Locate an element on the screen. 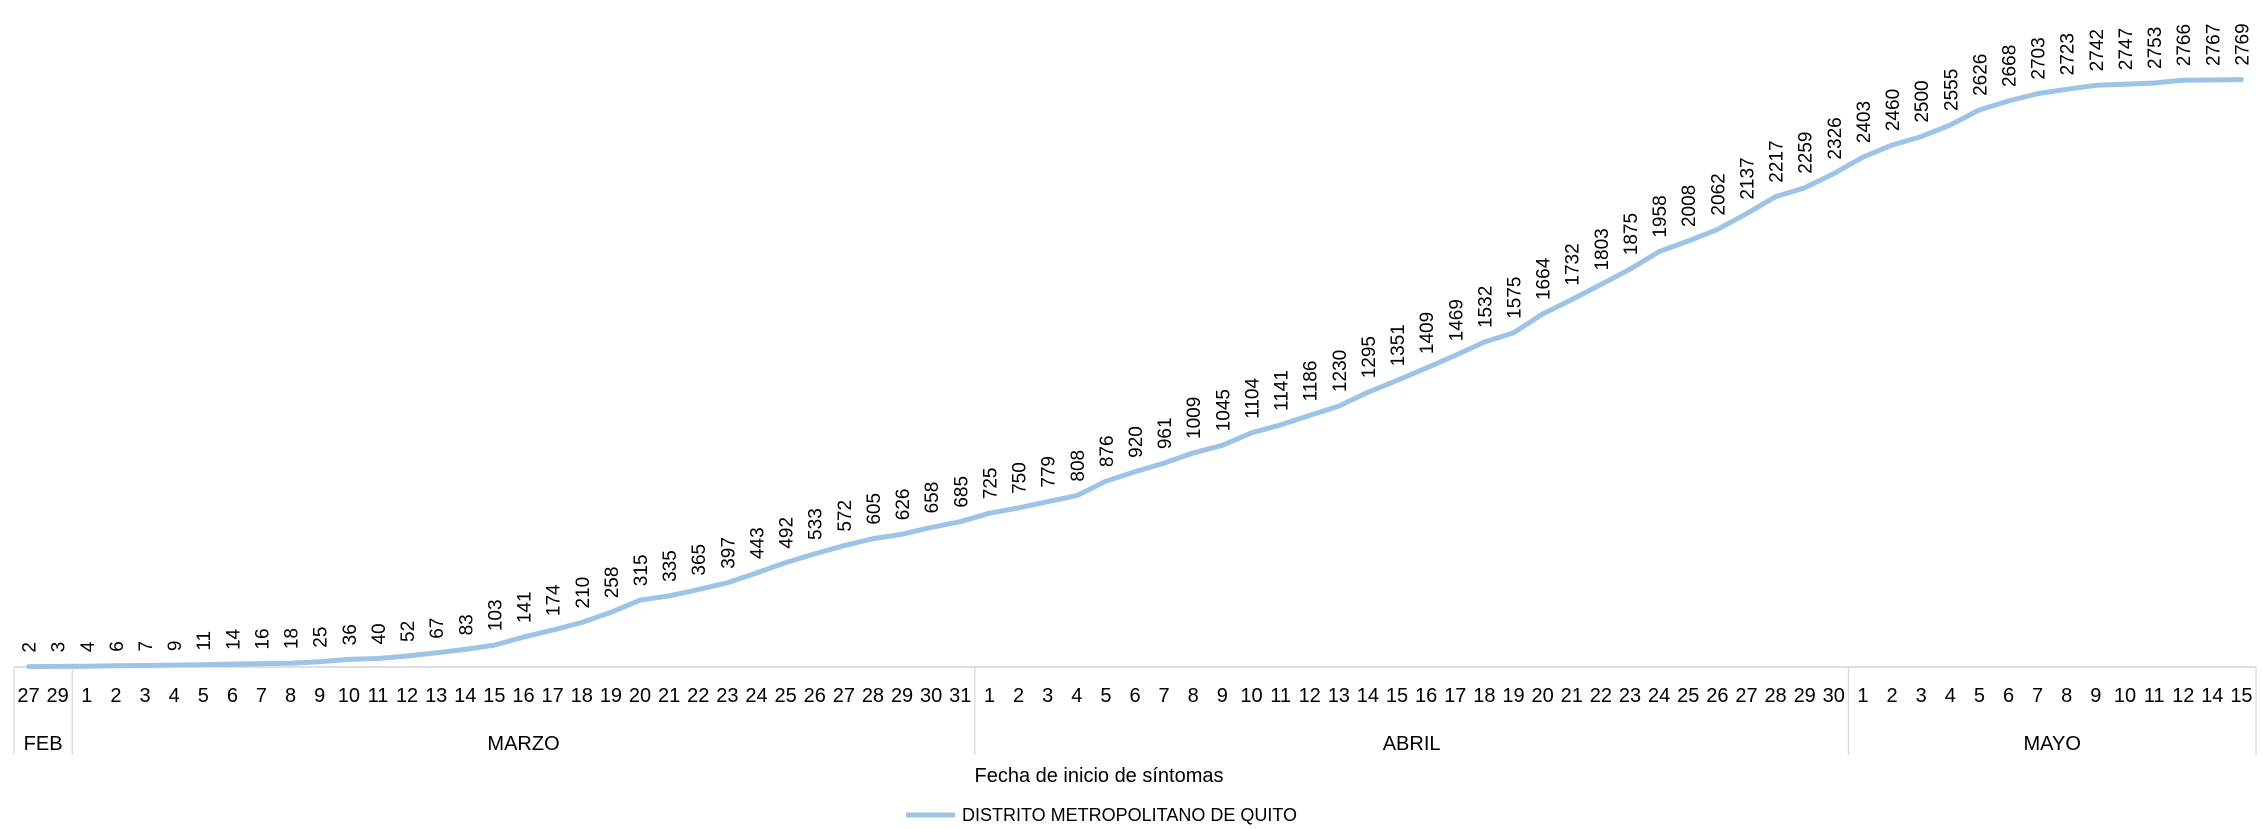 The height and width of the screenshot is (829, 2262). x-tick-label: 23 is located at coordinates (727, 696).